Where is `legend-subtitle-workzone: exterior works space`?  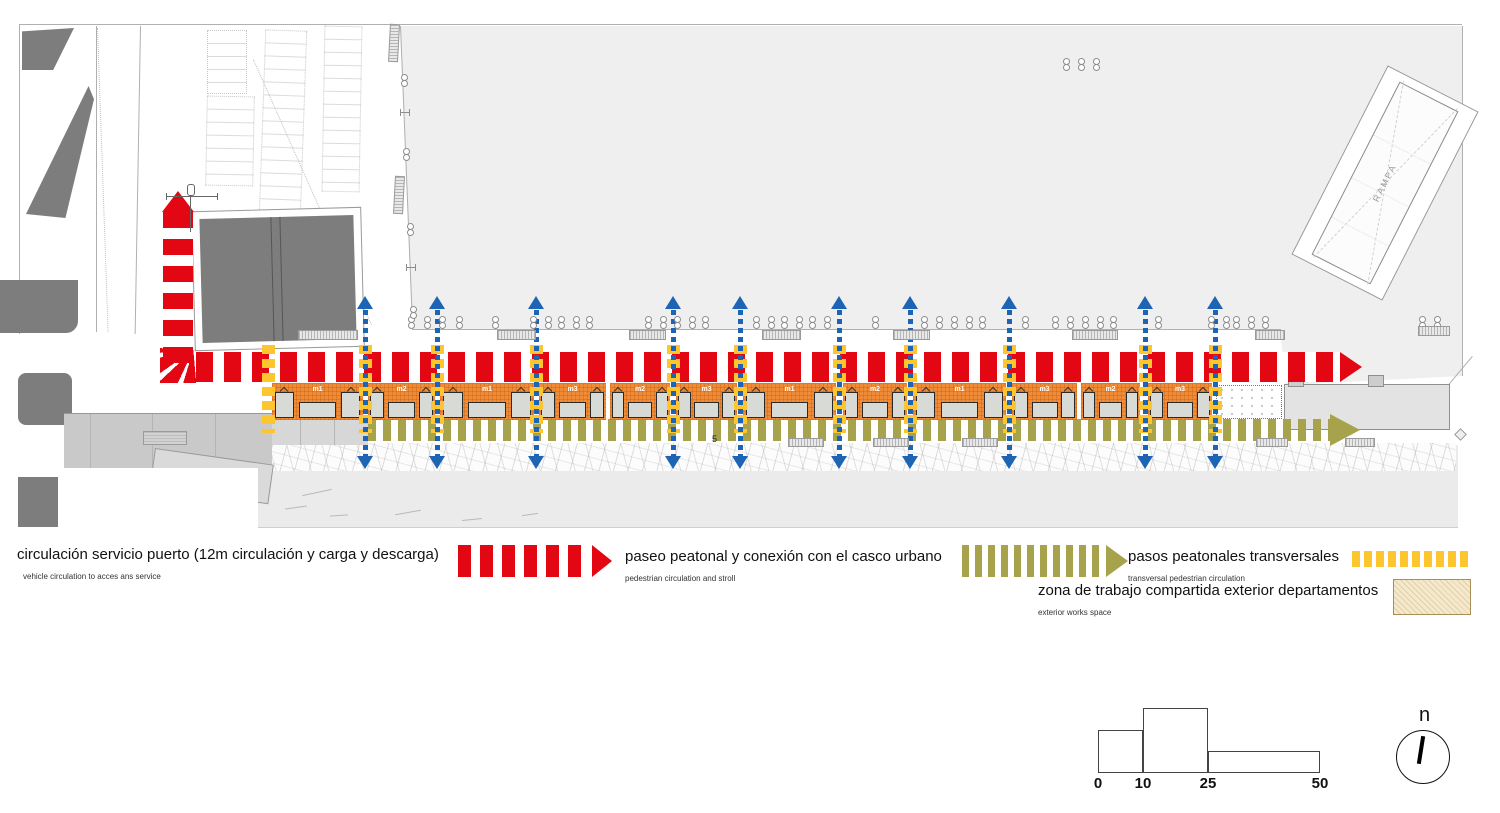
legend-subtitle-workzone: exterior works space is located at coordinates (1075, 612).